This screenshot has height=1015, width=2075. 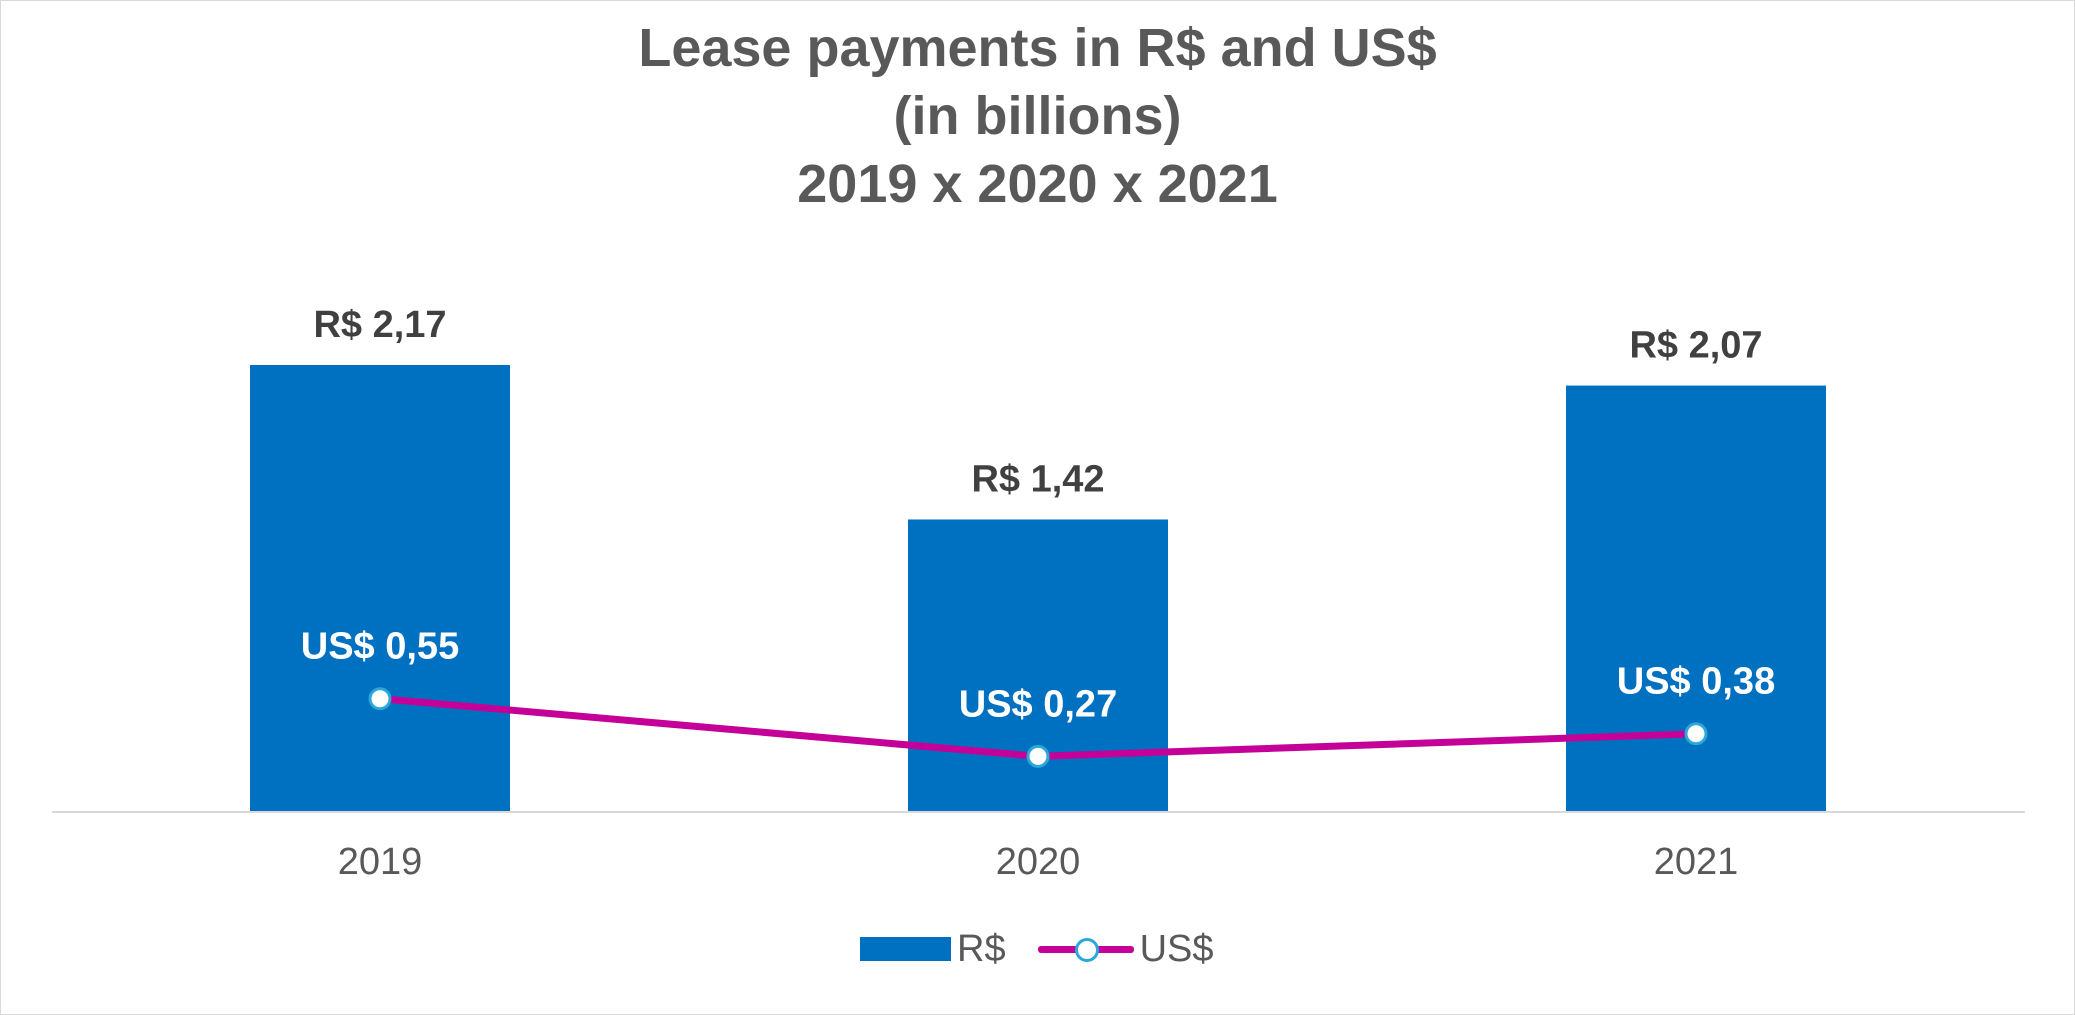 I want to click on x-tick-label-2019: 2019, so click(x=380, y=862).